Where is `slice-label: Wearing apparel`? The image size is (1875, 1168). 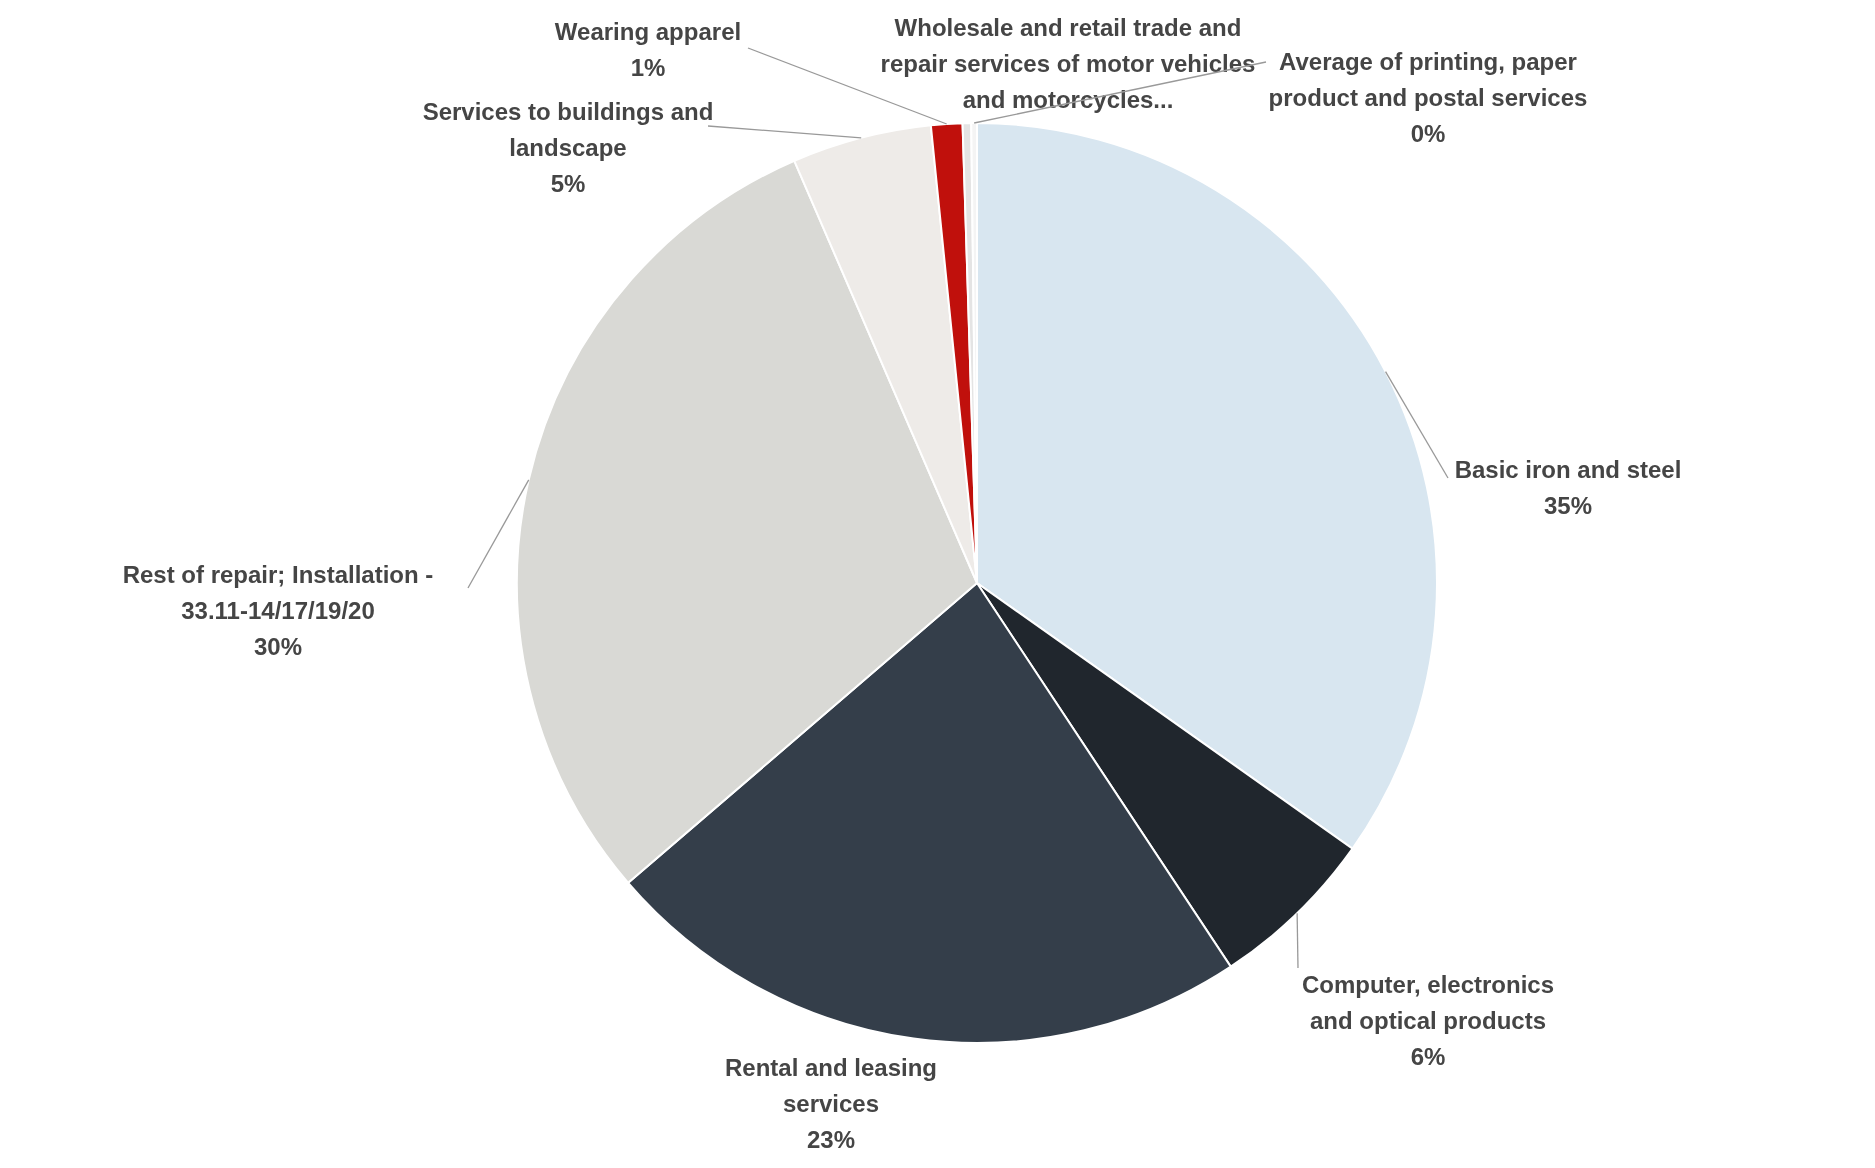 slice-label: Wearing apparel is located at coordinates (648, 31).